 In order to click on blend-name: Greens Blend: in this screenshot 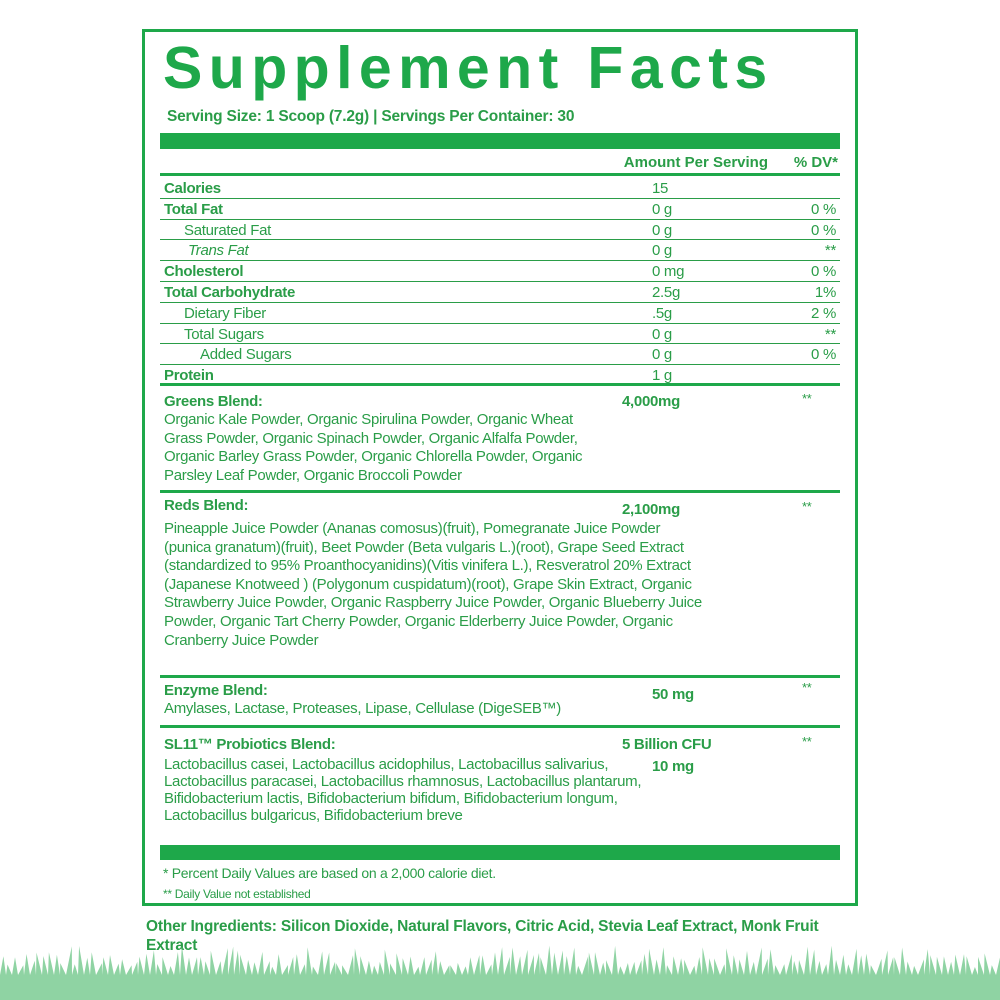, I will do `click(213, 401)`.